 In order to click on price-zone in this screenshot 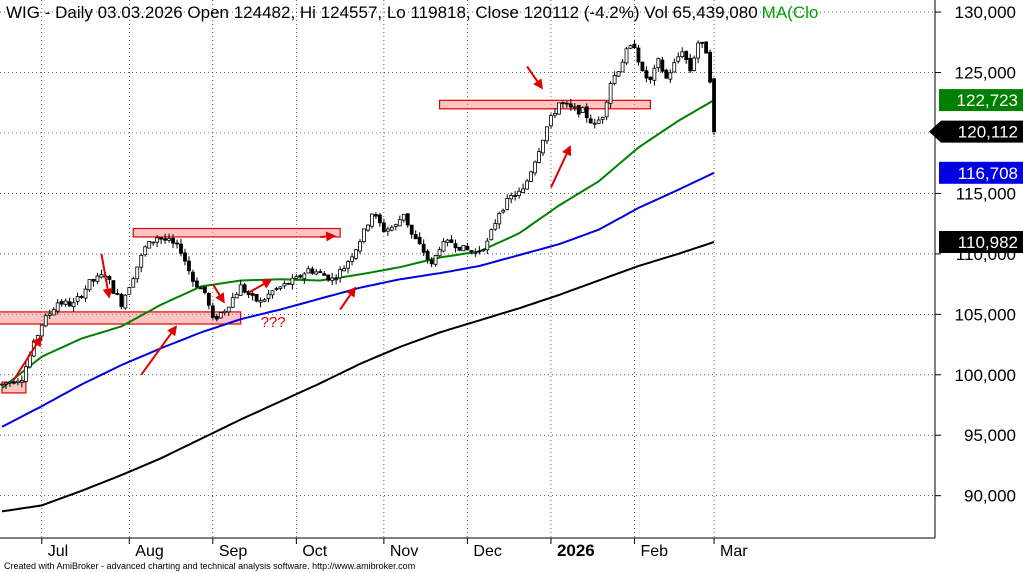, I will do `click(544, 104)`.